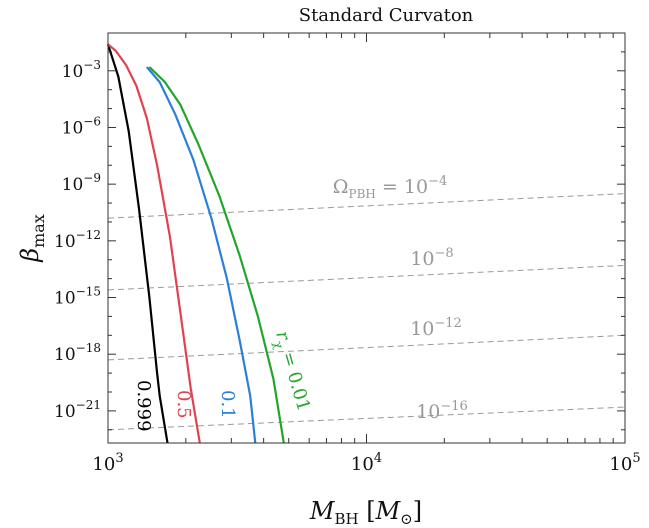  Describe the element at coordinates (81, 183) in the screenshot. I see `y-tick-label: 10⁻⁹` at that location.